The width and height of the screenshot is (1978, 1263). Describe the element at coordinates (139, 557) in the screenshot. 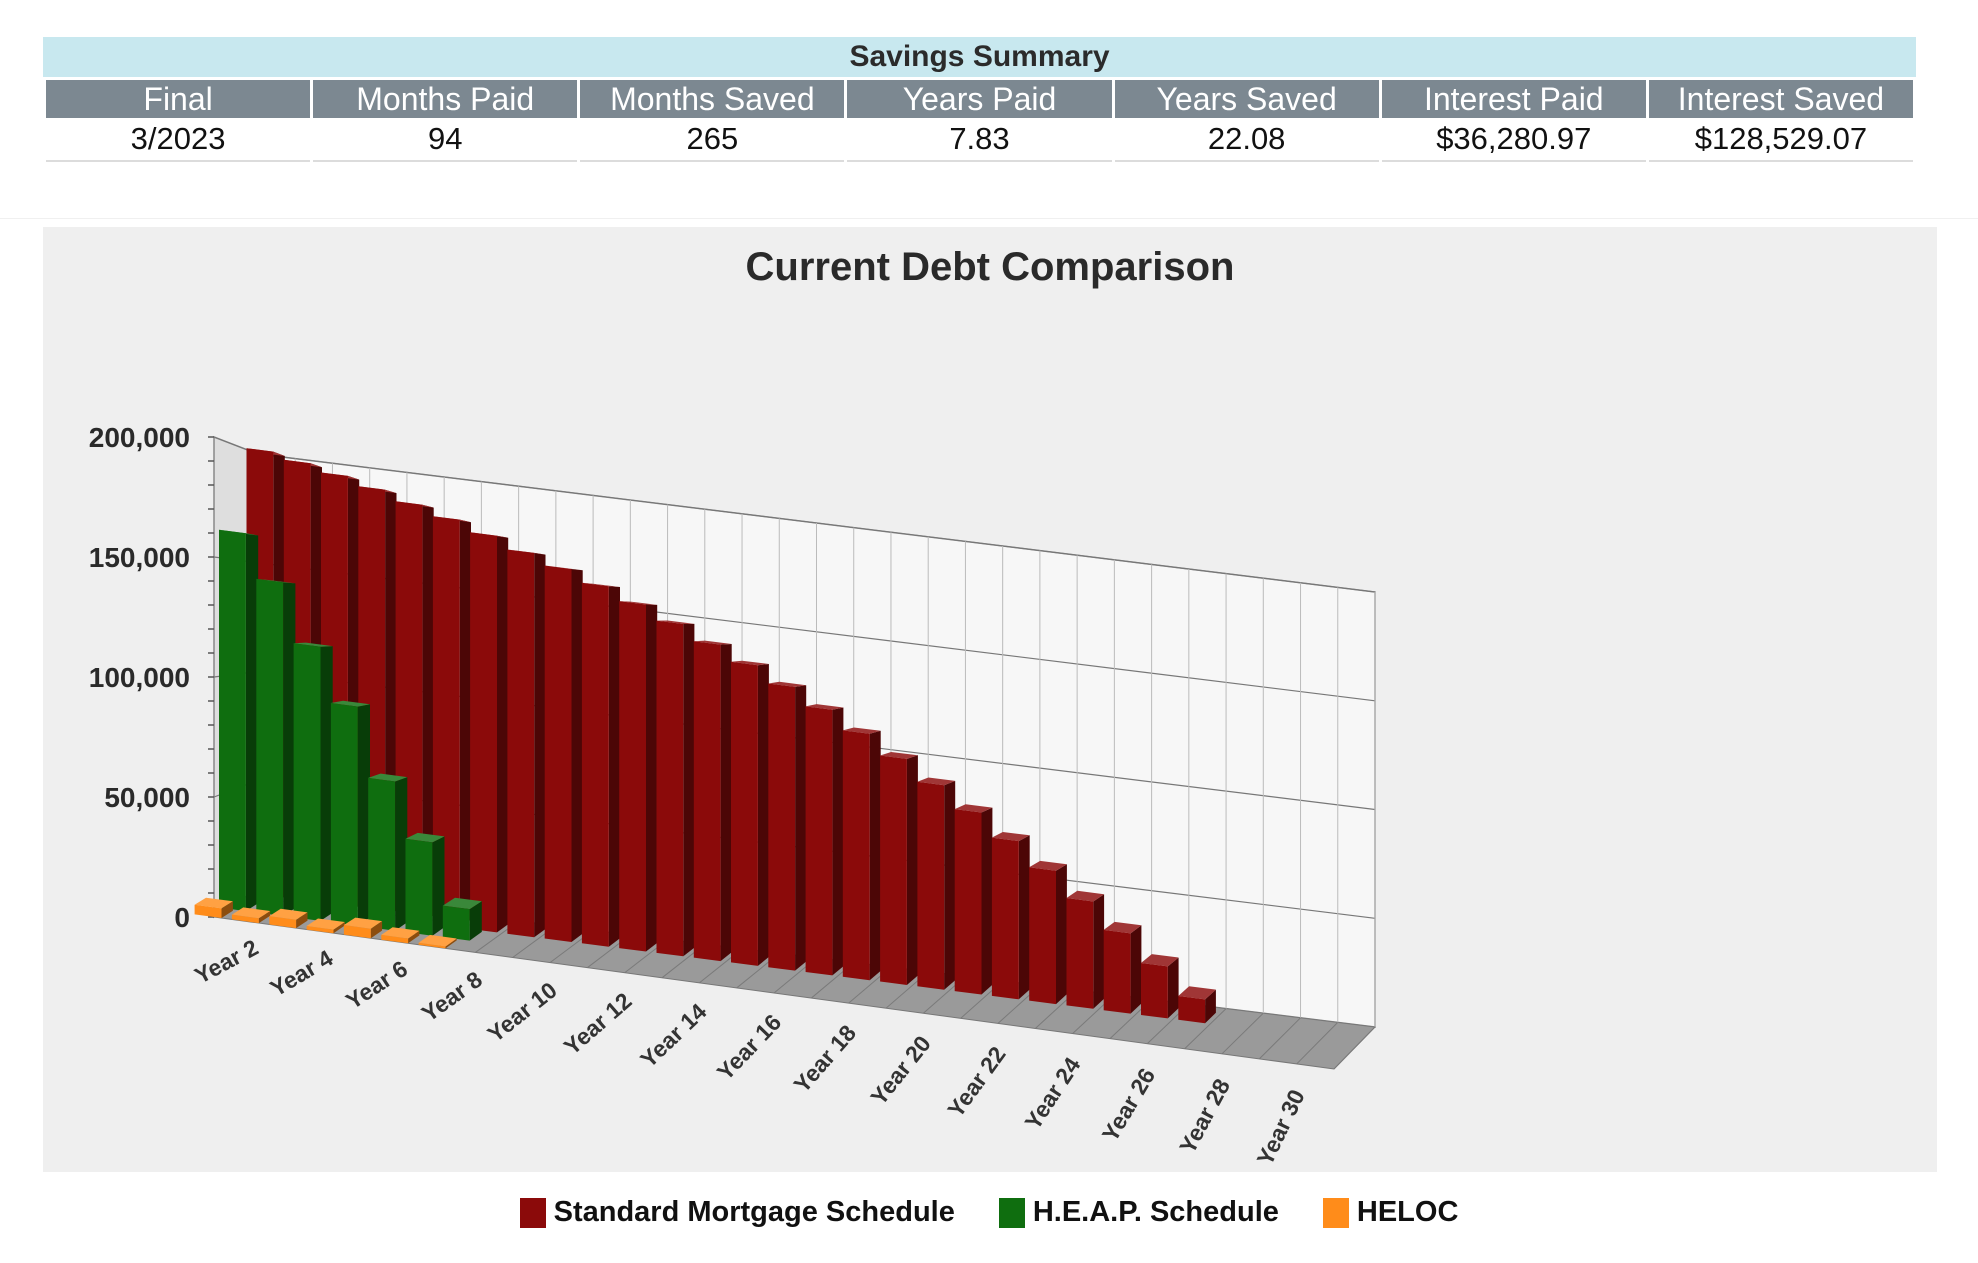

I see `y-tick-label: 150,000` at that location.